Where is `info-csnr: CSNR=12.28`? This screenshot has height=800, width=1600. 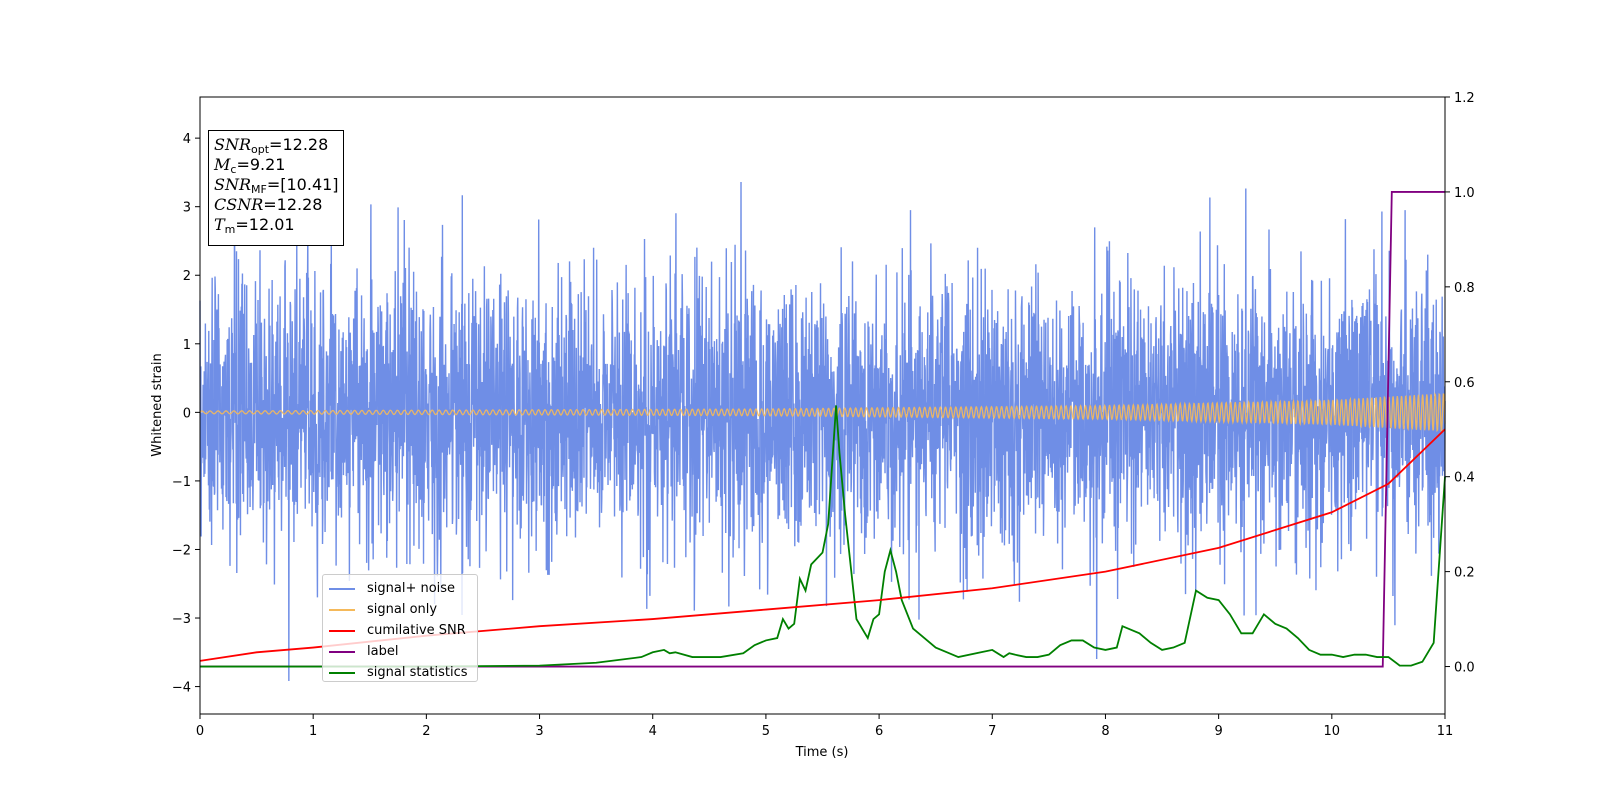 info-csnr: CSNR=12.28 is located at coordinates (278, 205).